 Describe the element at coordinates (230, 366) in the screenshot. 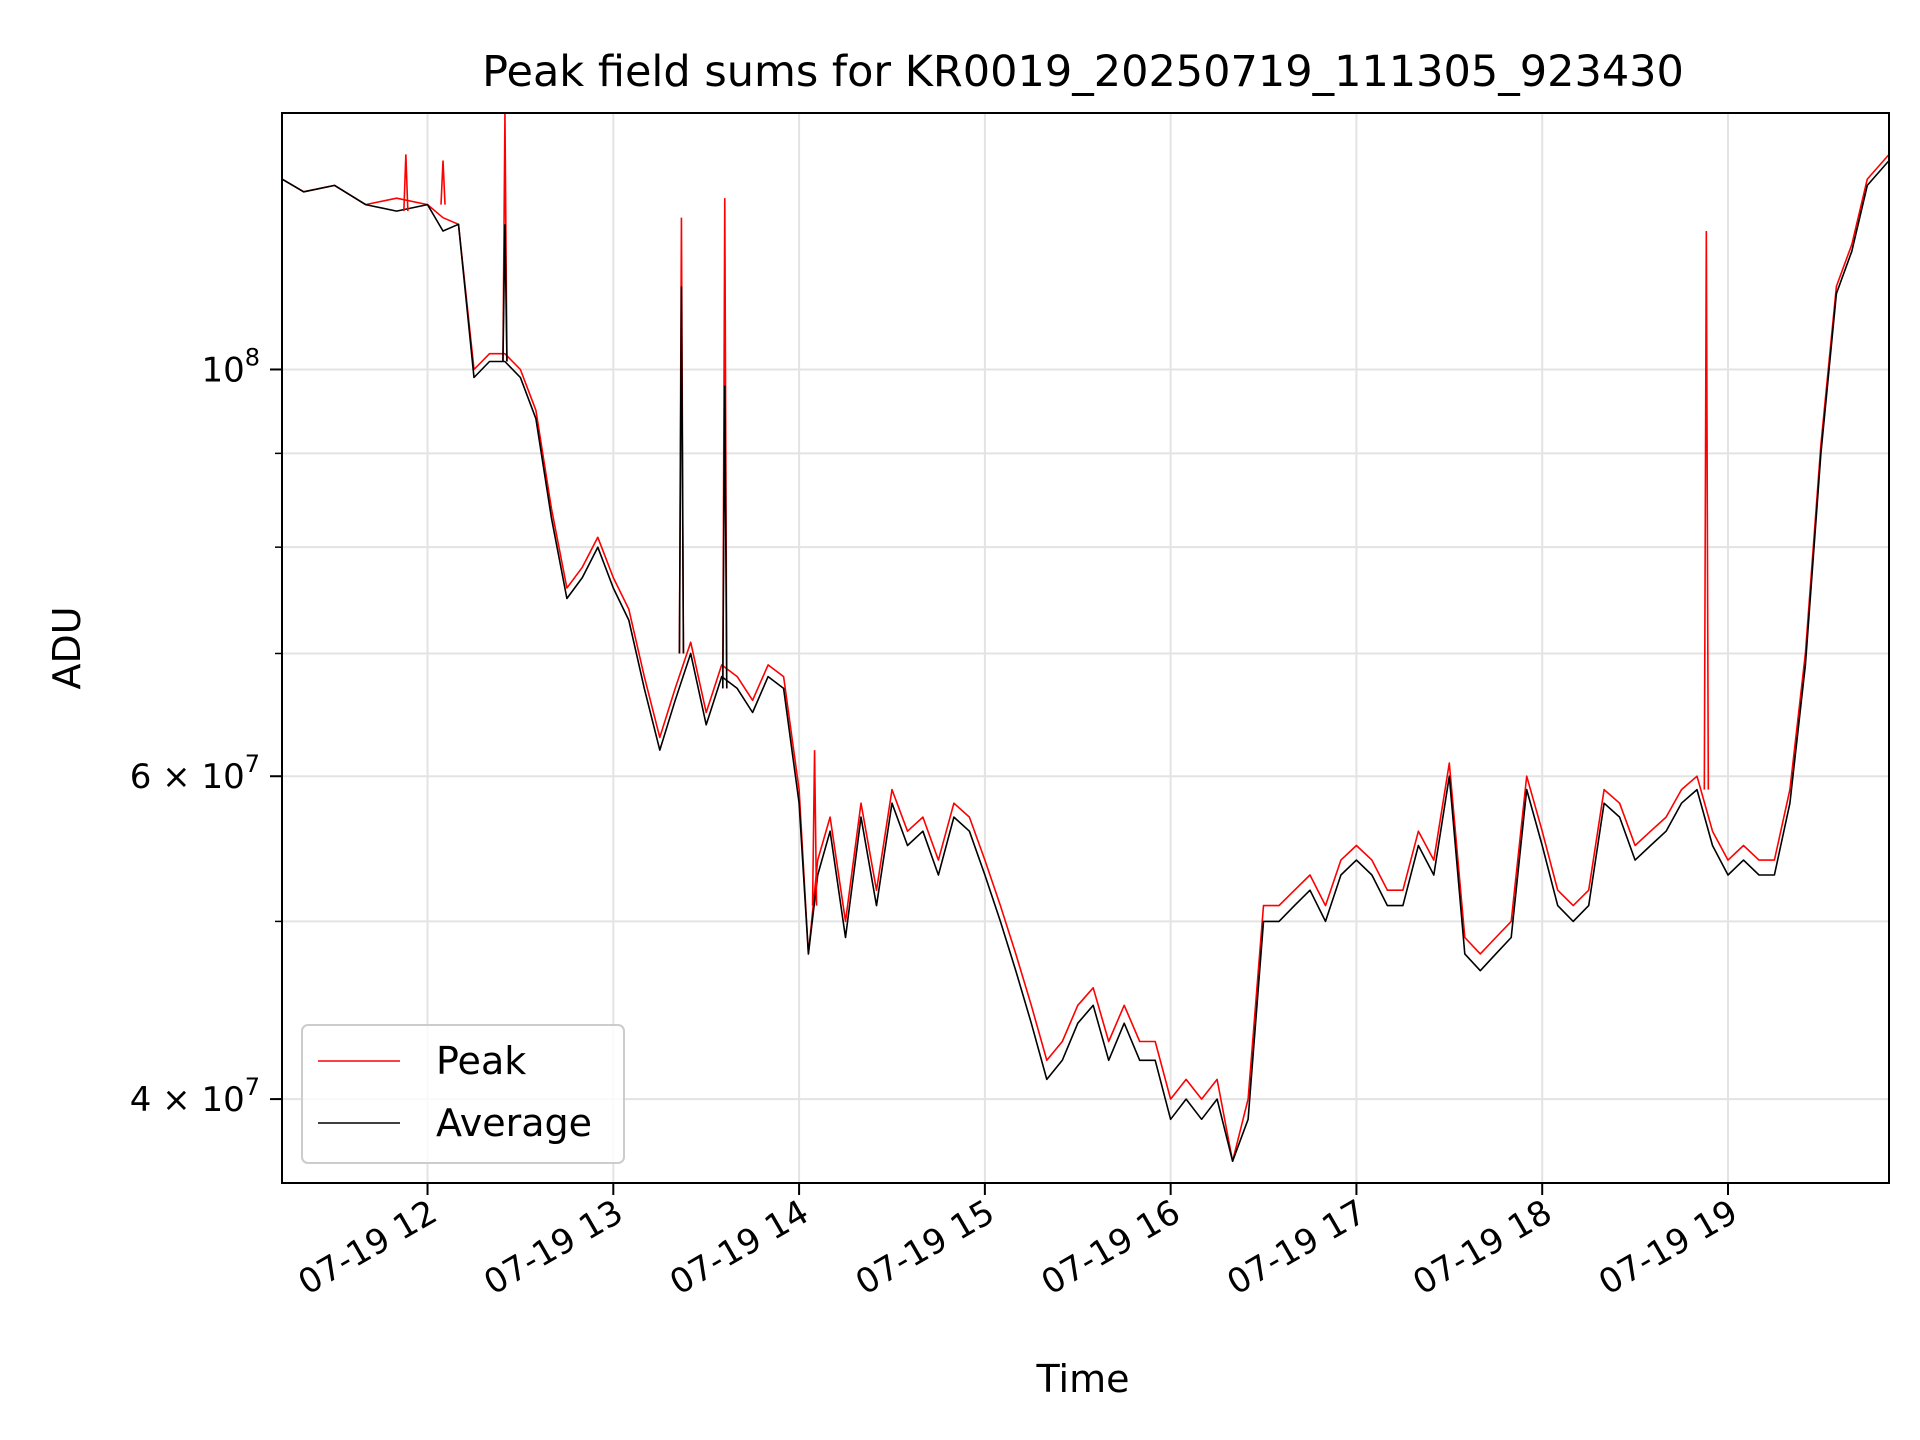

I see `y-tick-label: 108` at that location.